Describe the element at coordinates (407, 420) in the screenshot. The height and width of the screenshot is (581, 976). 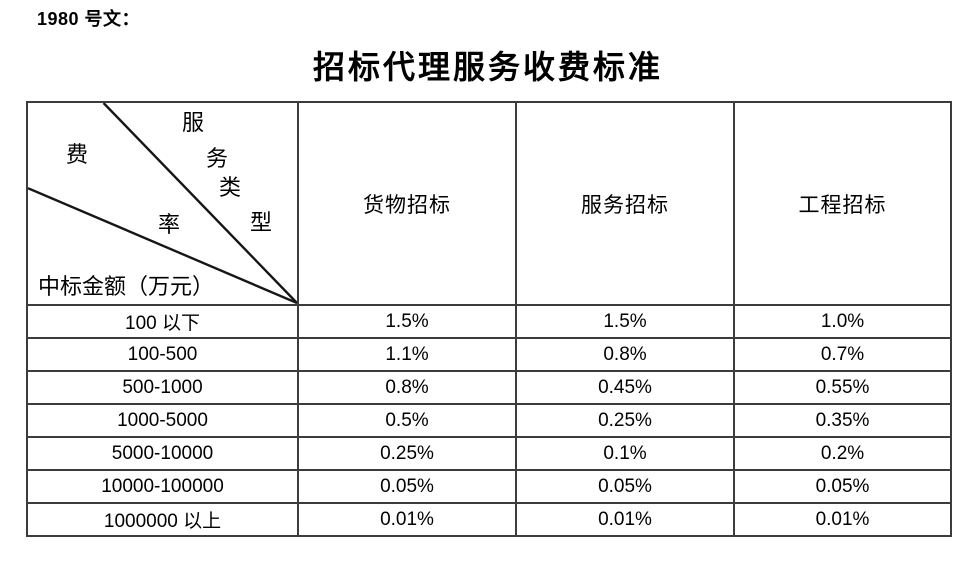
I see `rate-cell: 0.5%` at that location.